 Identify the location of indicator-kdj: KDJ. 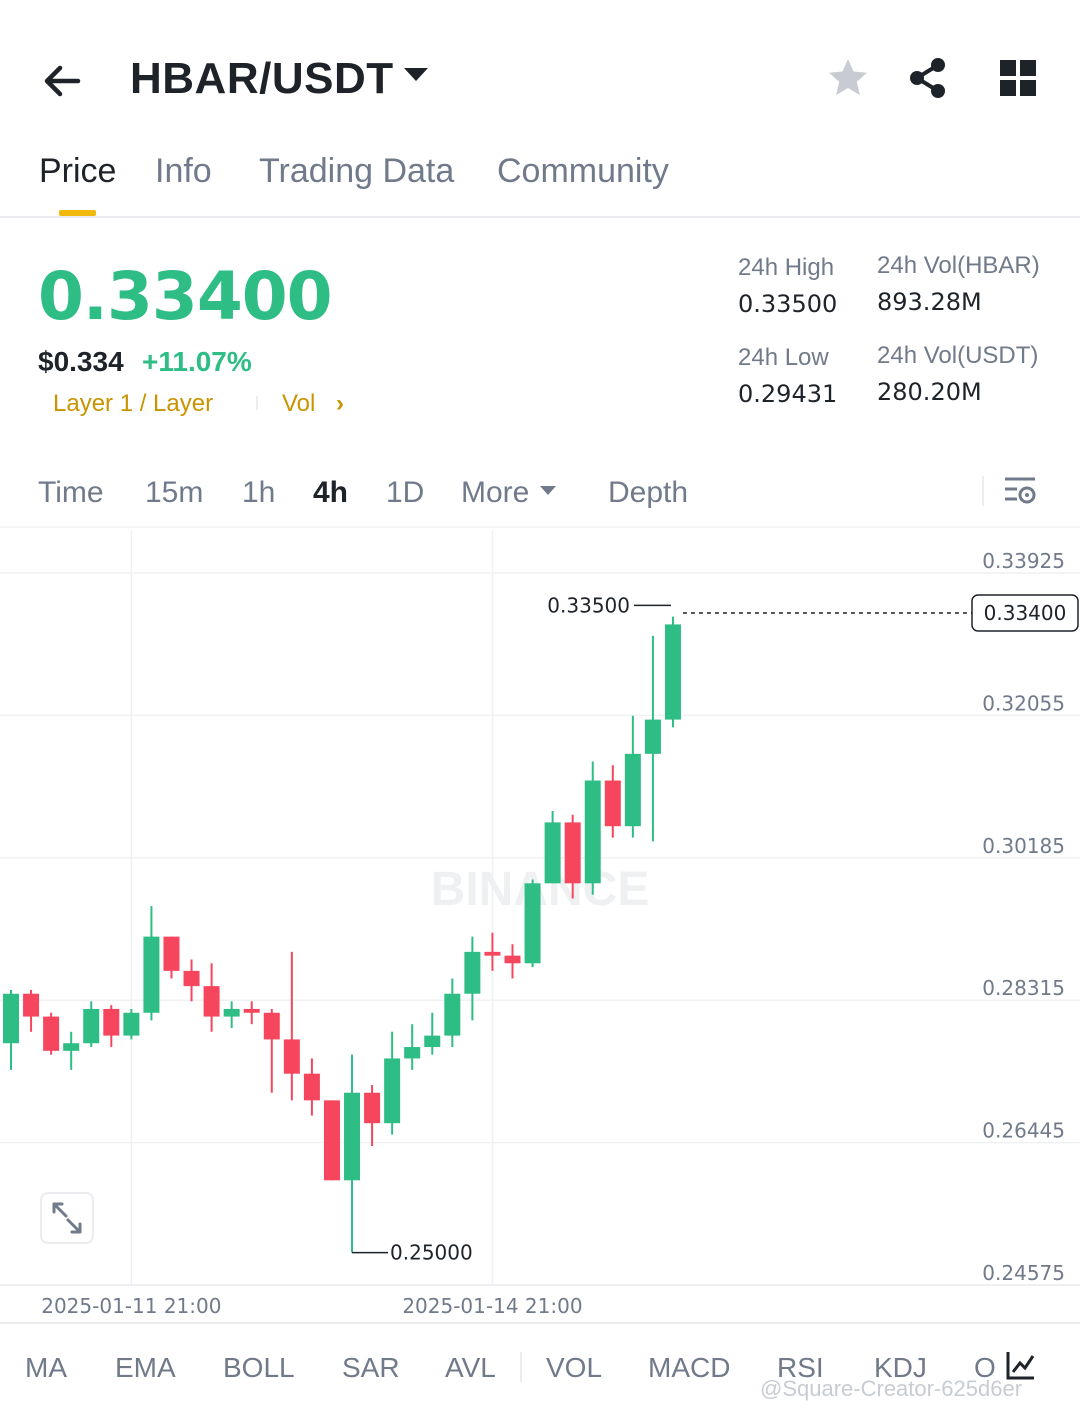
(900, 1367).